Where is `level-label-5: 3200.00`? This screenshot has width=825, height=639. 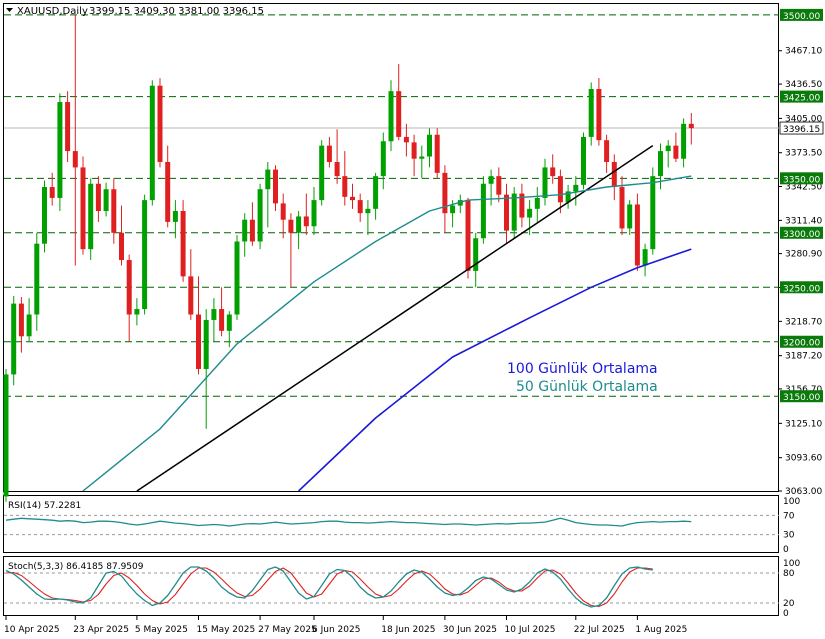
level-label-5: 3200.00 is located at coordinates (801, 344).